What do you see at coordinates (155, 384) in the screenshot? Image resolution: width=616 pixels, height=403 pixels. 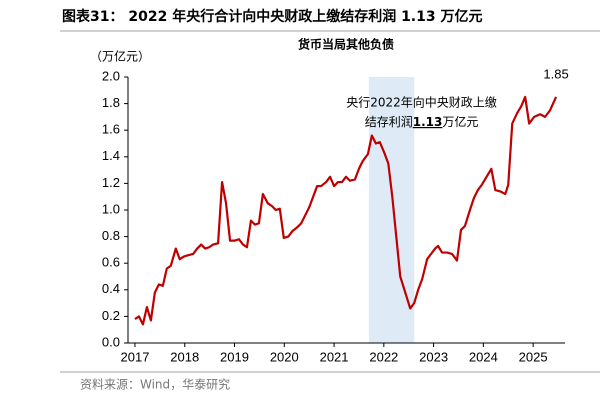 I see `source: 资料来源：Wind，华泰研究` at bounding box center [155, 384].